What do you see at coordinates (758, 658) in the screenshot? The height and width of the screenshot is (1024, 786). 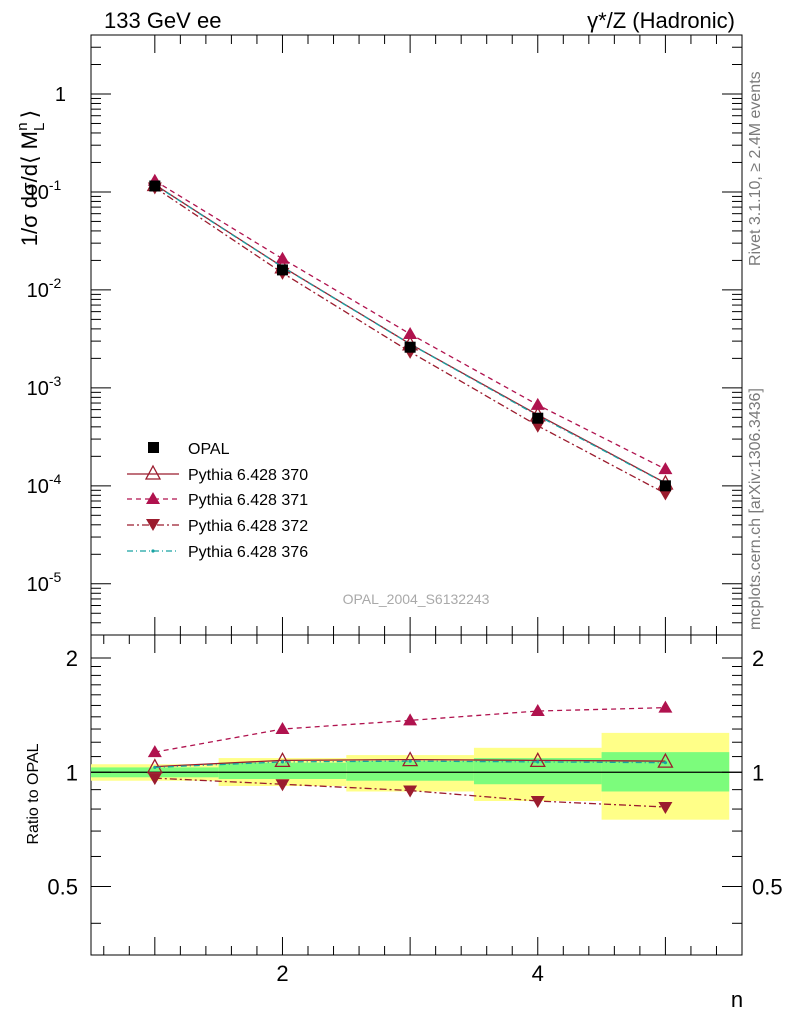 I see `ratio-y-tick-label-right: 2` at bounding box center [758, 658].